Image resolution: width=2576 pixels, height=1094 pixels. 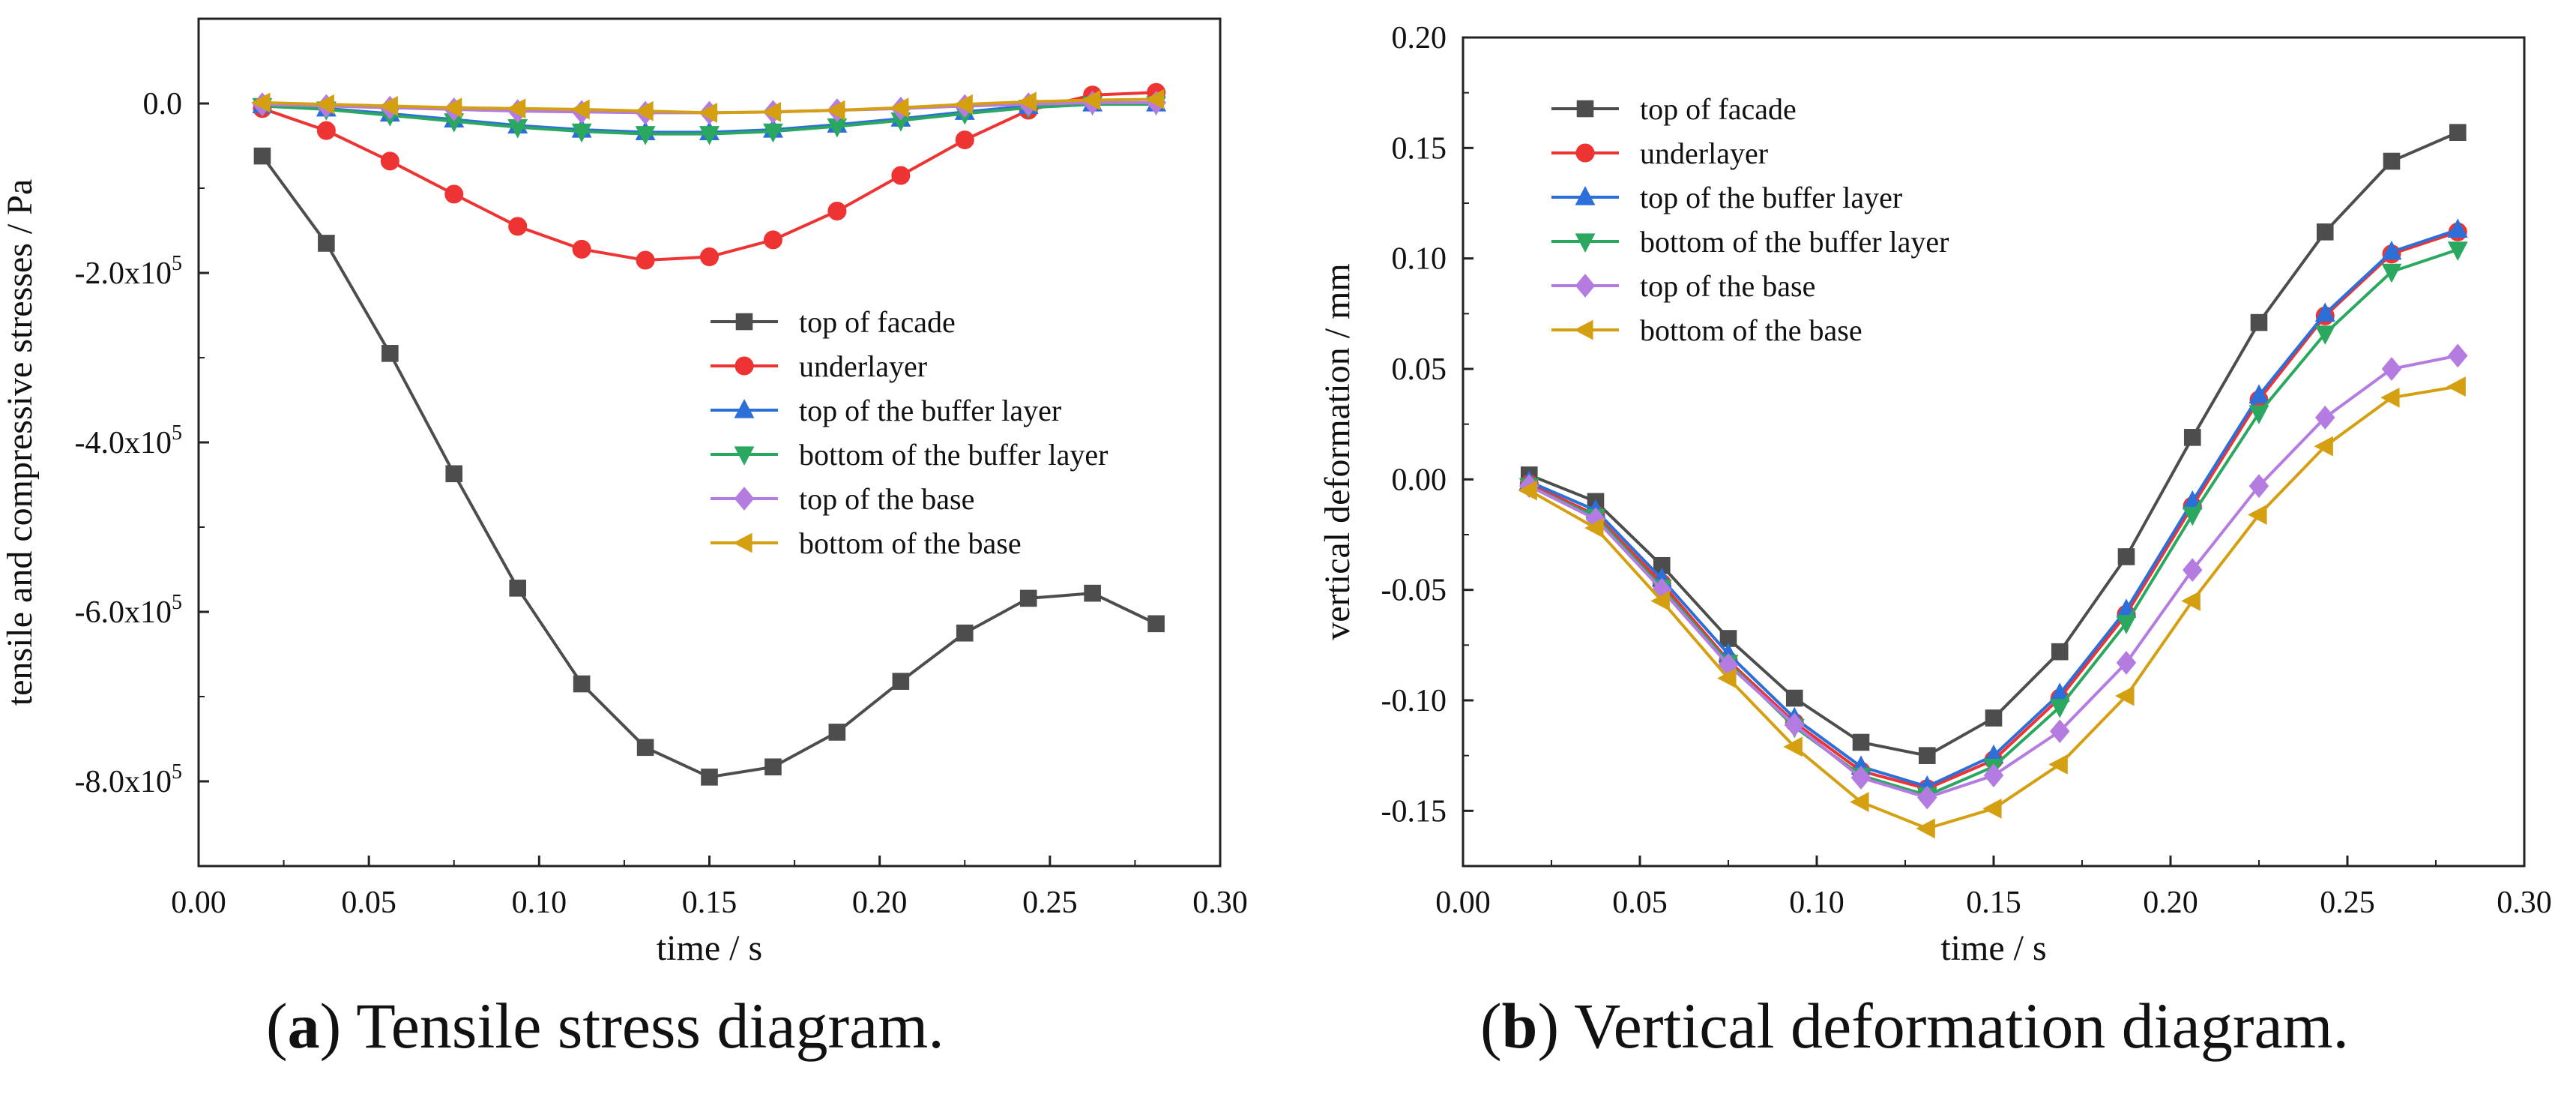 I want to click on x-tick-label: 0.00, so click(x=199, y=903).